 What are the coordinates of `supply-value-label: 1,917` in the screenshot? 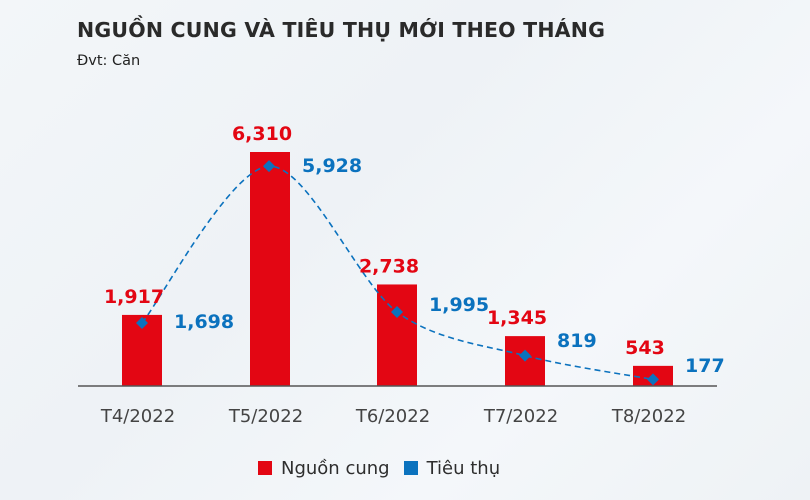 It's located at (134, 297).